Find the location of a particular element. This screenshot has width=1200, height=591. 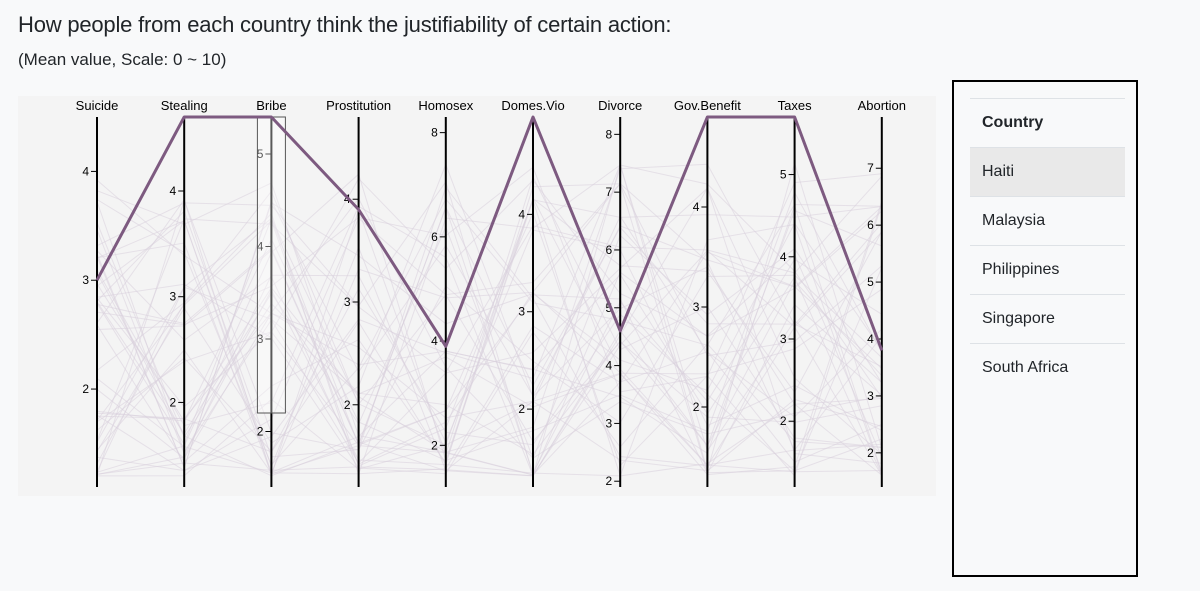

axis-title: Stealing is located at coordinates (184, 105).